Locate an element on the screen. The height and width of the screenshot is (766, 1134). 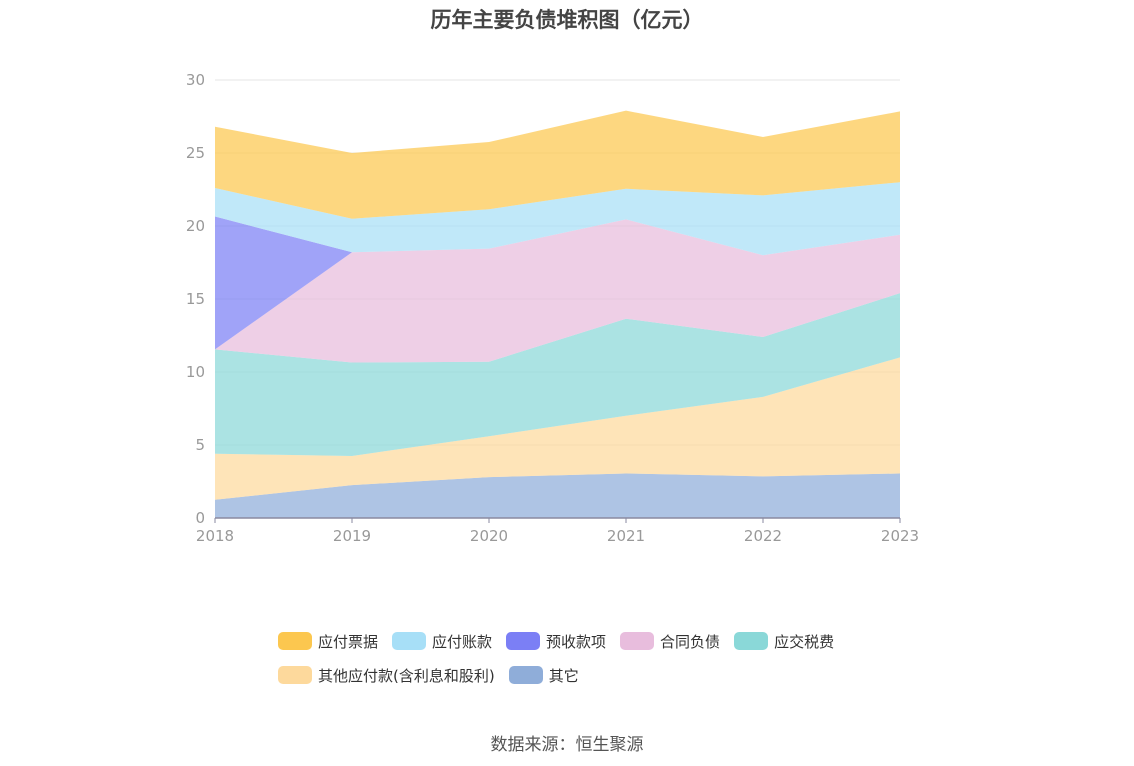
y-tick-label: 0 is located at coordinates (200, 518).